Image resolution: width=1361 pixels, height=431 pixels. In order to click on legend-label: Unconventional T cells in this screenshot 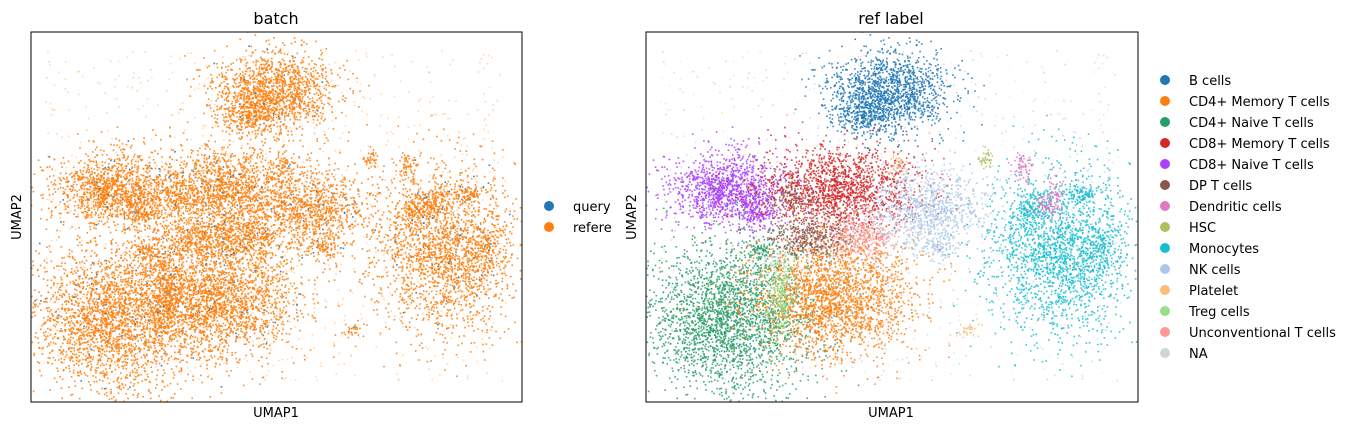, I will do `click(1262, 333)`.